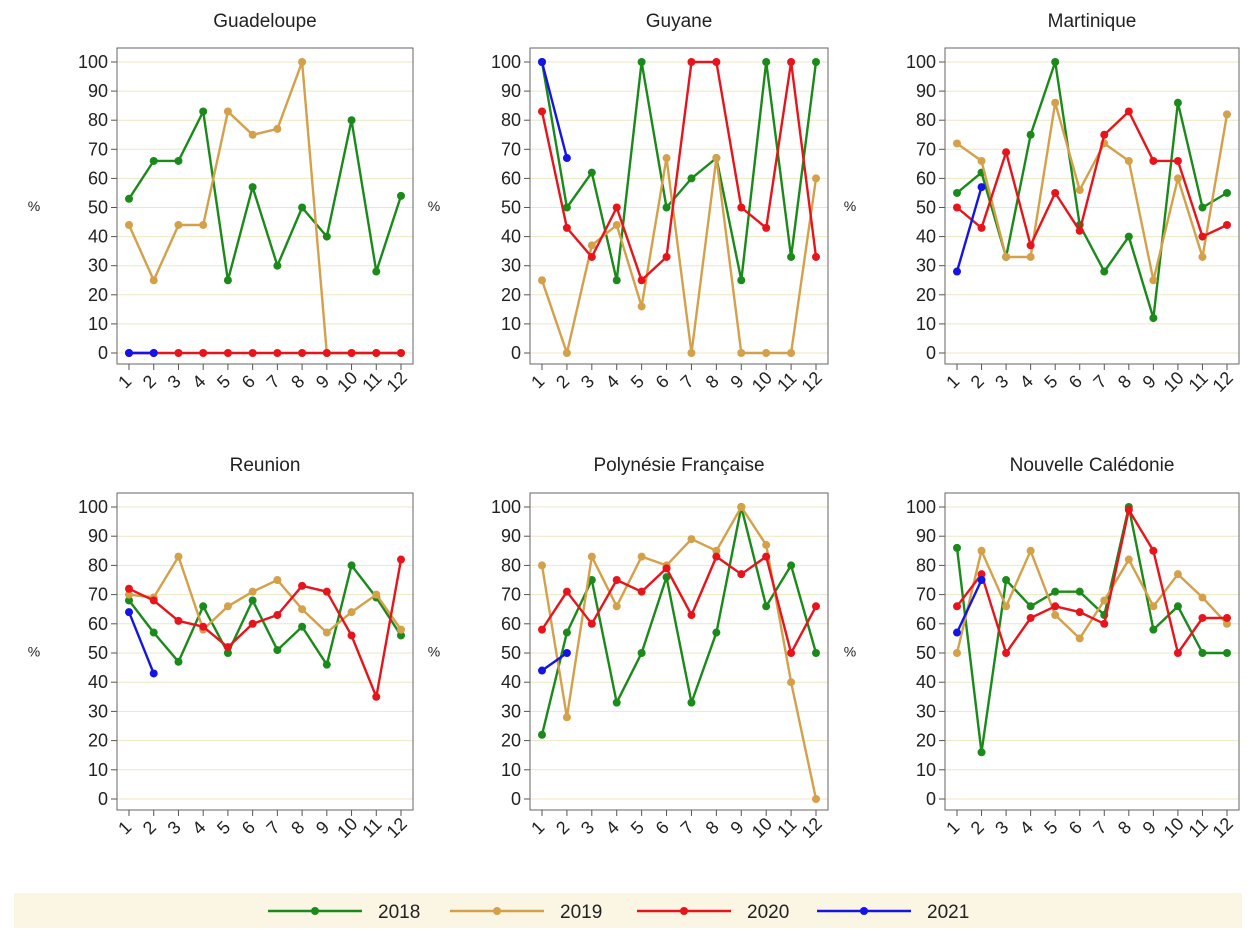  What do you see at coordinates (687, 381) in the screenshot?
I see `x-tick-label: 7` at bounding box center [687, 381].